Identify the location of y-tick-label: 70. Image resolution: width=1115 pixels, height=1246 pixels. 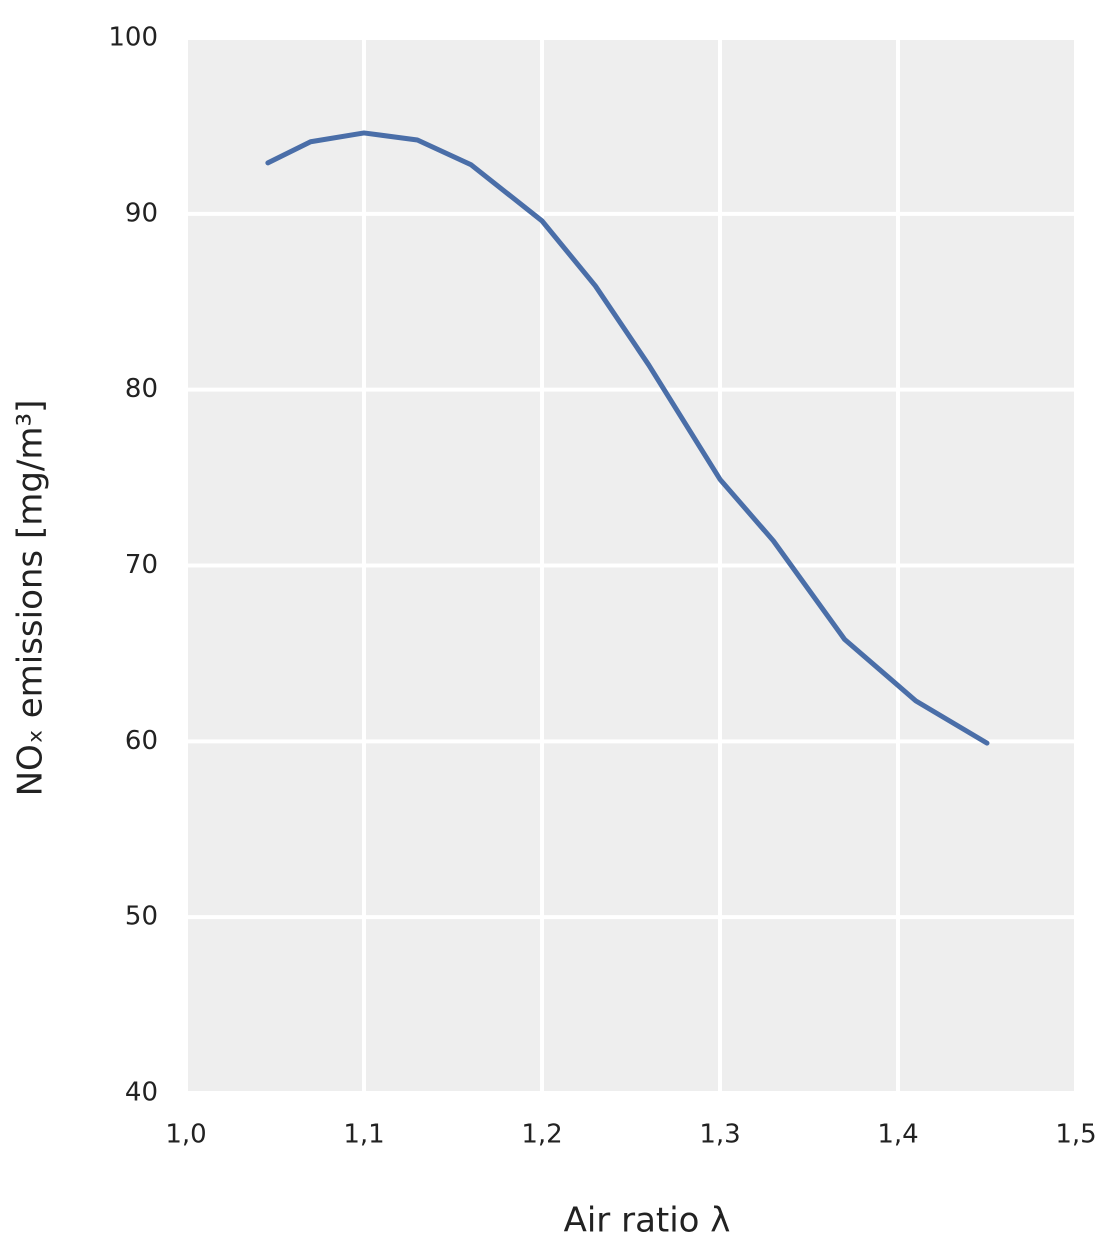
(141, 565).